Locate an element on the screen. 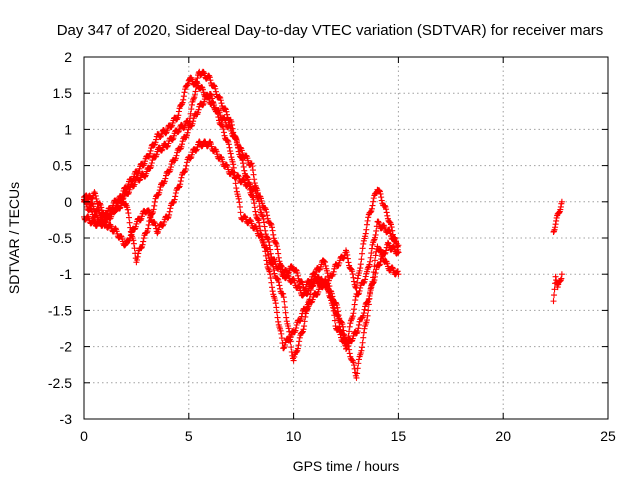 The height and width of the screenshot is (480, 640). series-track-f is located at coordinates (557, 288).